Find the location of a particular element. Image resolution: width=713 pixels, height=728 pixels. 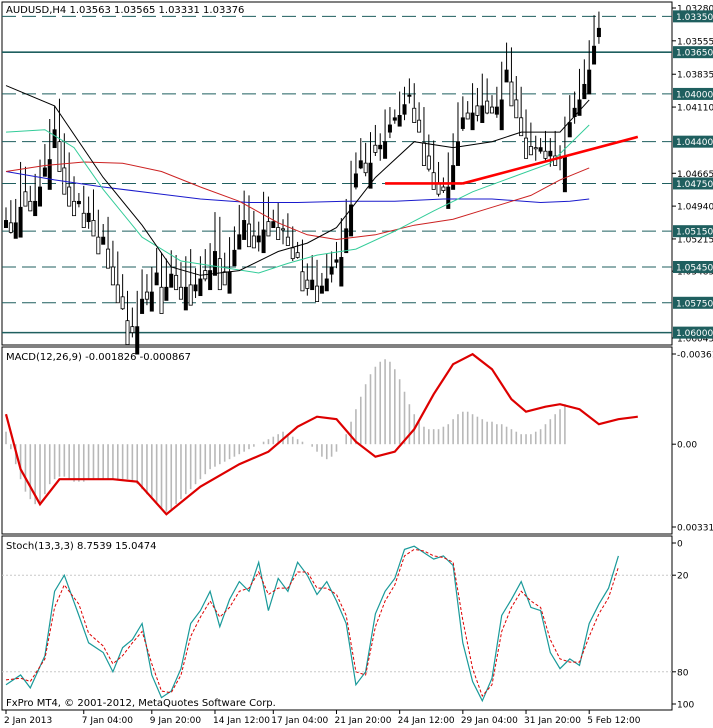

x-axis-tick-label: 21 Jan 20:00 is located at coordinates (362, 721).